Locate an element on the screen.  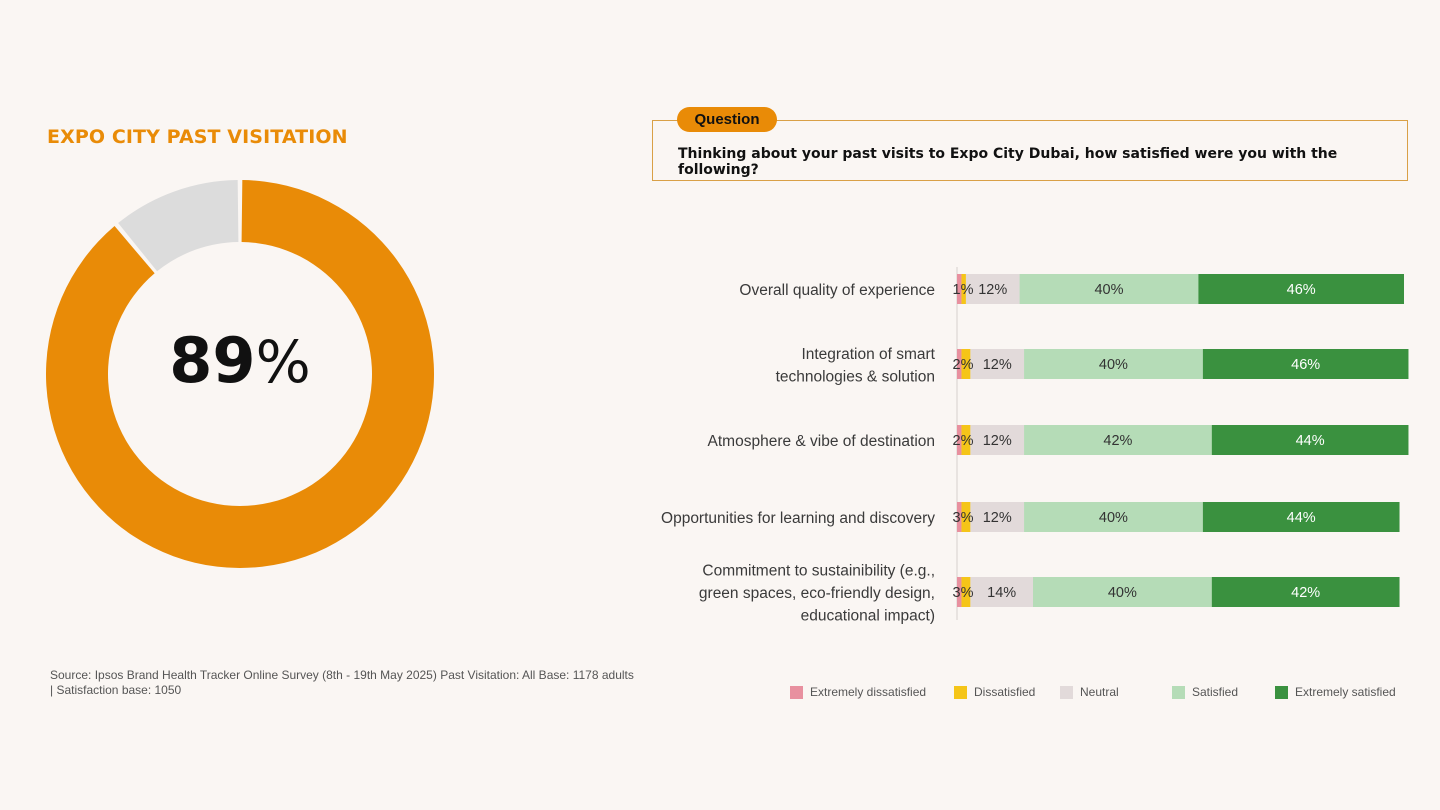
category-label: Atmosphere & vibe of destination is located at coordinates (821, 441).